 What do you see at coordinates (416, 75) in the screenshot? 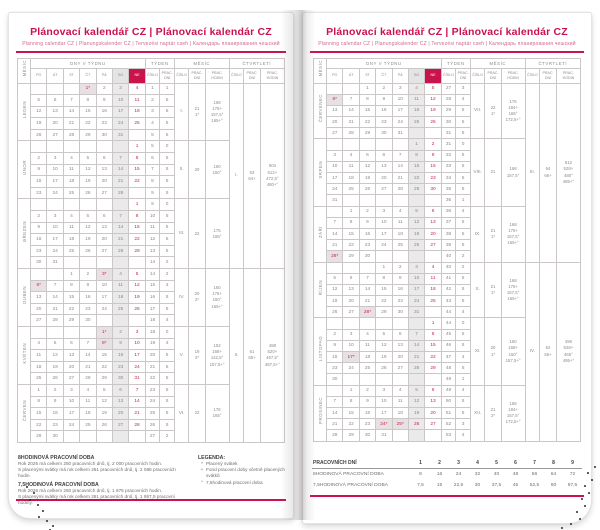
I see `day-name-header: SO` at bounding box center [416, 75].